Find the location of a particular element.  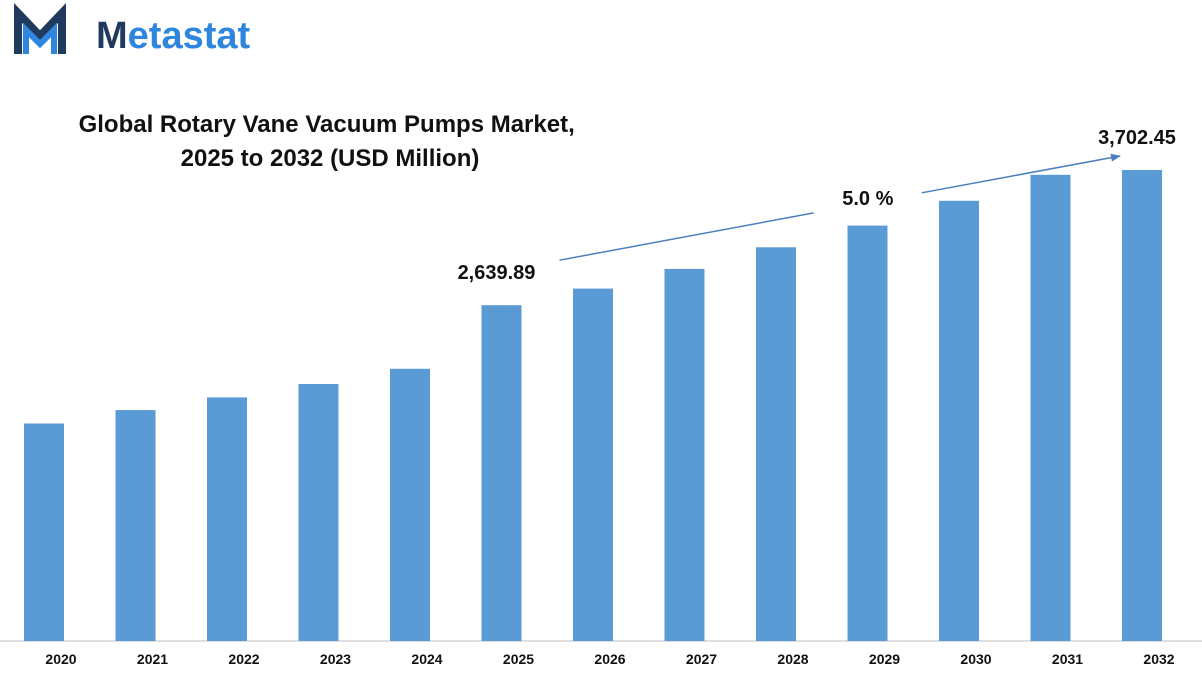

logo-text-initial: M is located at coordinates (112, 36).